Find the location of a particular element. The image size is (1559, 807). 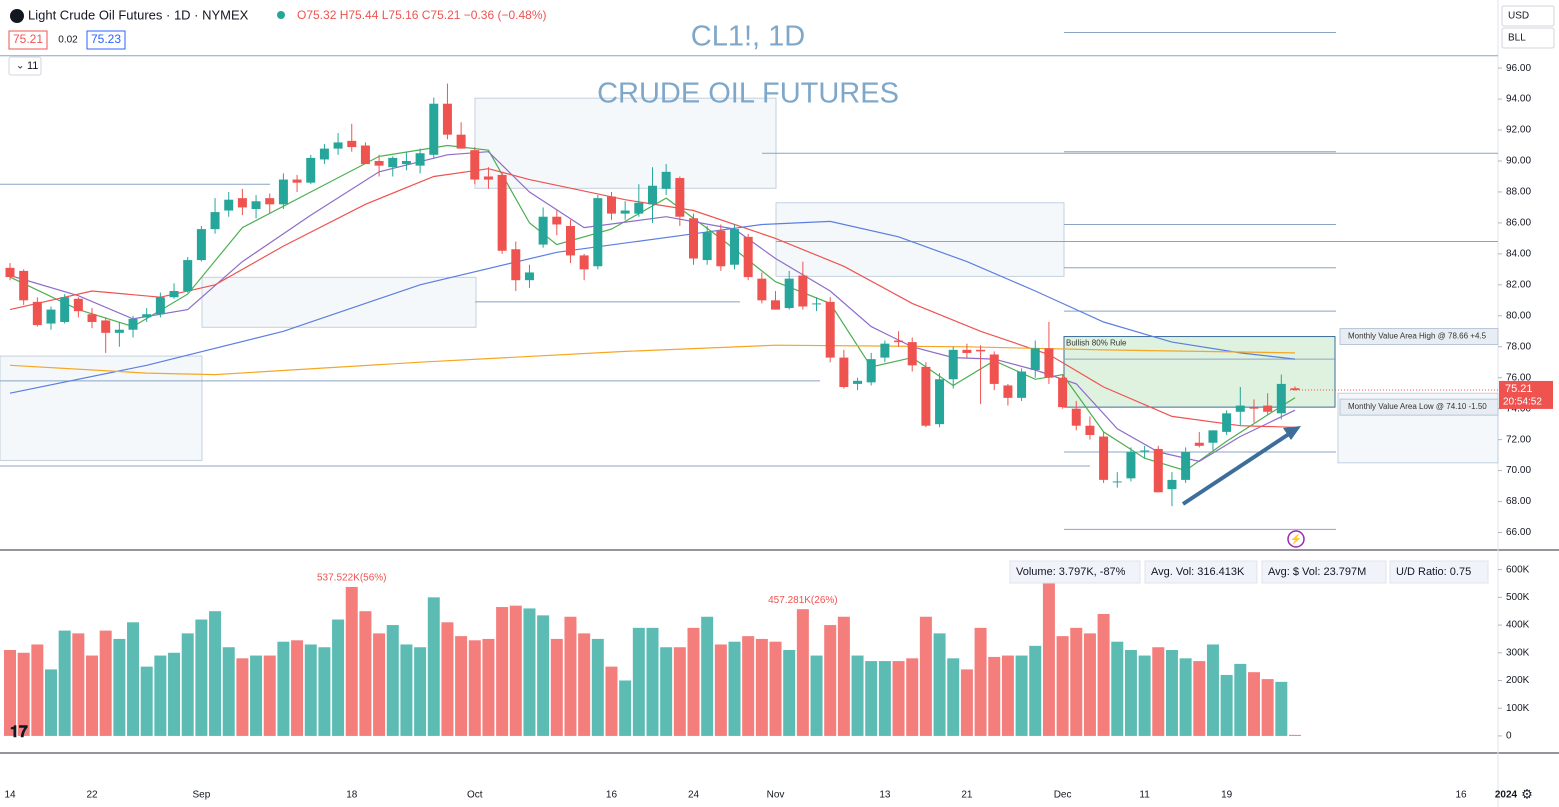

y-tick-label: 82.00 is located at coordinates (1518, 284).